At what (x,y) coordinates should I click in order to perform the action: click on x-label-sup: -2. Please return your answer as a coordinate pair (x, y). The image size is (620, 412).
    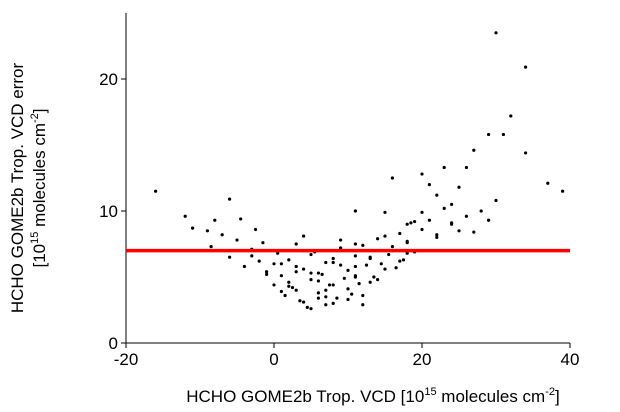
    Looking at the image, I should click on (550, 392).